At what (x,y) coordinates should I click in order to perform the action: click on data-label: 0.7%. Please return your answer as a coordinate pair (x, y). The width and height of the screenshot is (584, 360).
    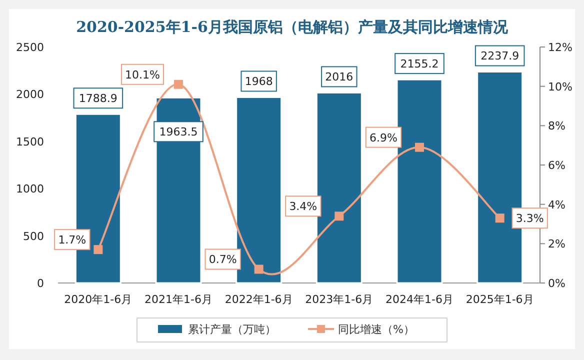
    Looking at the image, I should click on (222, 259).